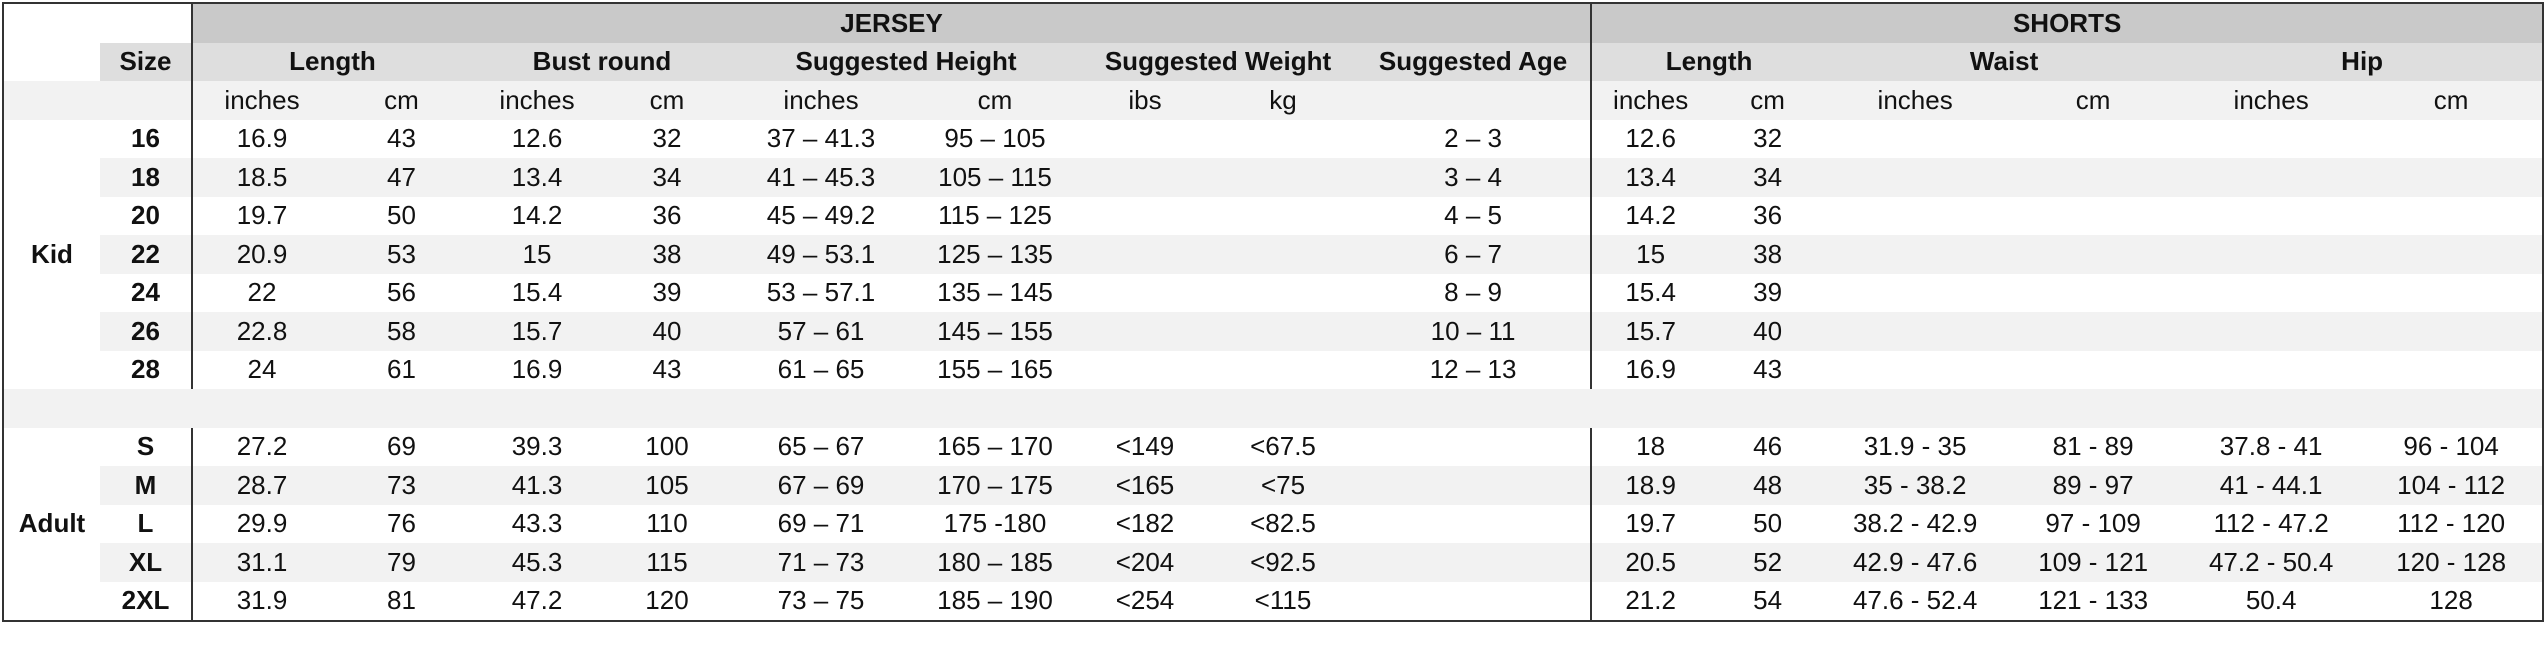  What do you see at coordinates (1145, 484) in the screenshot?
I see `table-cell: <165` at bounding box center [1145, 484].